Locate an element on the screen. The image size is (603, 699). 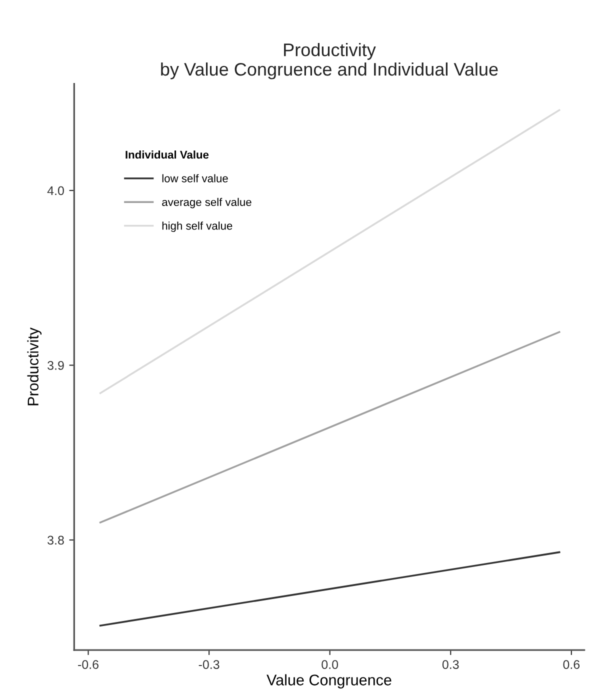
x-tick-label: -0.3 is located at coordinates (209, 664).